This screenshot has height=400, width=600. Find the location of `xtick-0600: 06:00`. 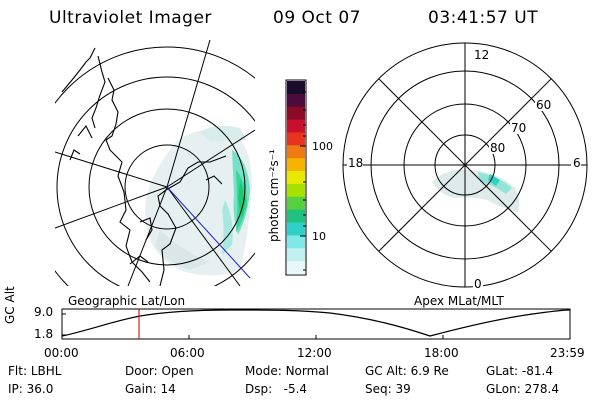

xtick-0600: 06:00 is located at coordinates (187, 353).